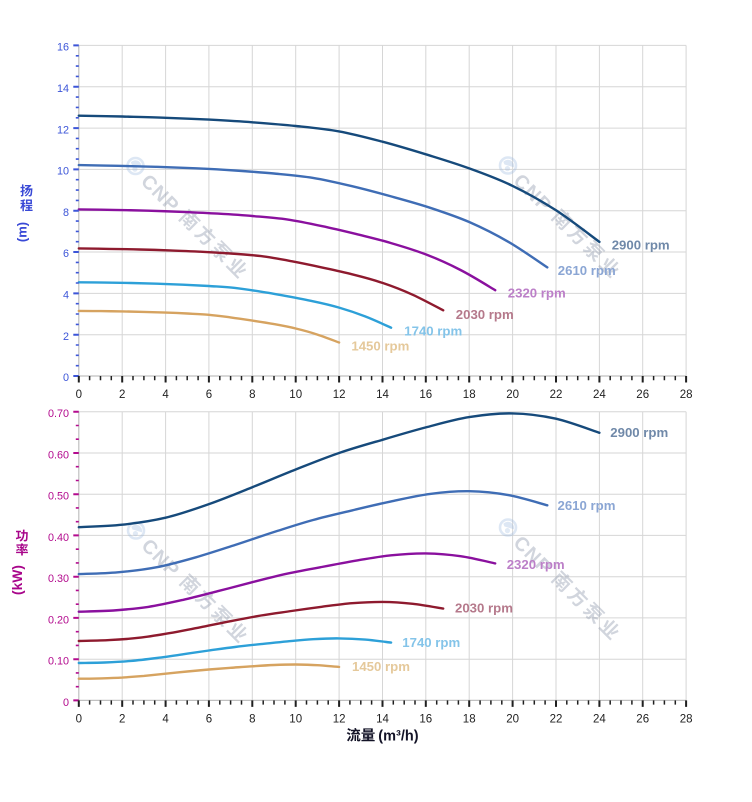 The height and width of the screenshot is (802, 752). I want to click on svg-text: (m³/h), so click(398, 736).